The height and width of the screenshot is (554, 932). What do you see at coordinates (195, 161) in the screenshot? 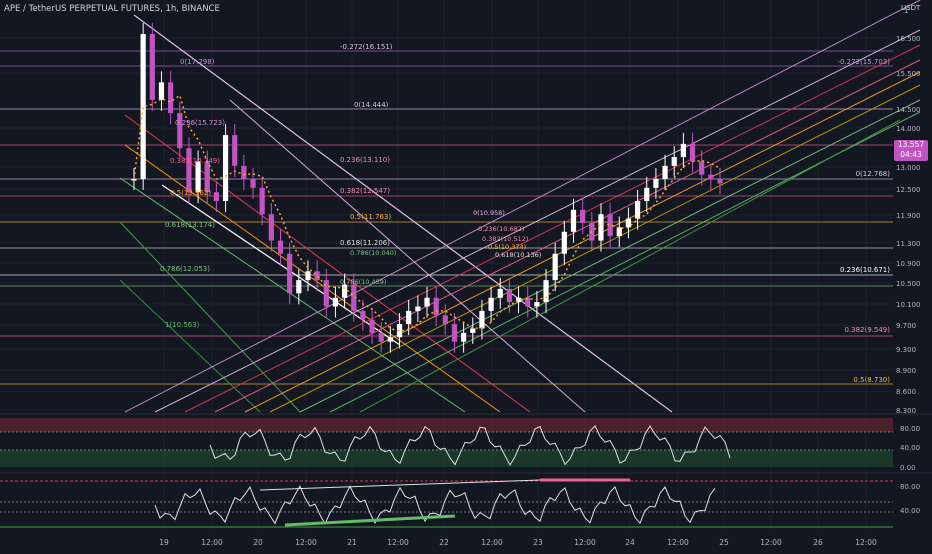
I see `fib-label: 0.382(14.749)` at bounding box center [195, 161].